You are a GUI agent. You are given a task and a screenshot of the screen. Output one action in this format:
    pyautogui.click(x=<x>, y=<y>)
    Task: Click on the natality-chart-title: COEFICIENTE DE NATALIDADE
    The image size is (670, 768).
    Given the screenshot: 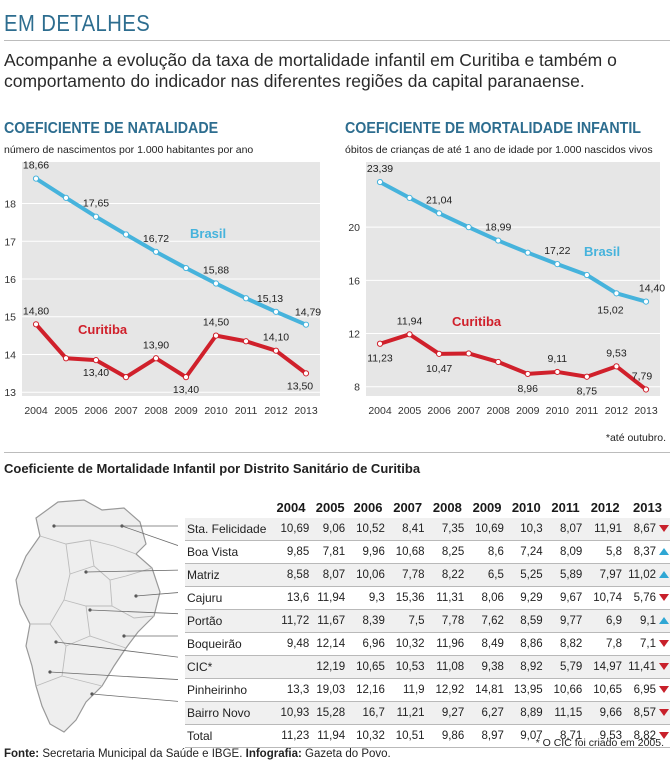 What is the action you would take?
    pyautogui.click(x=111, y=128)
    